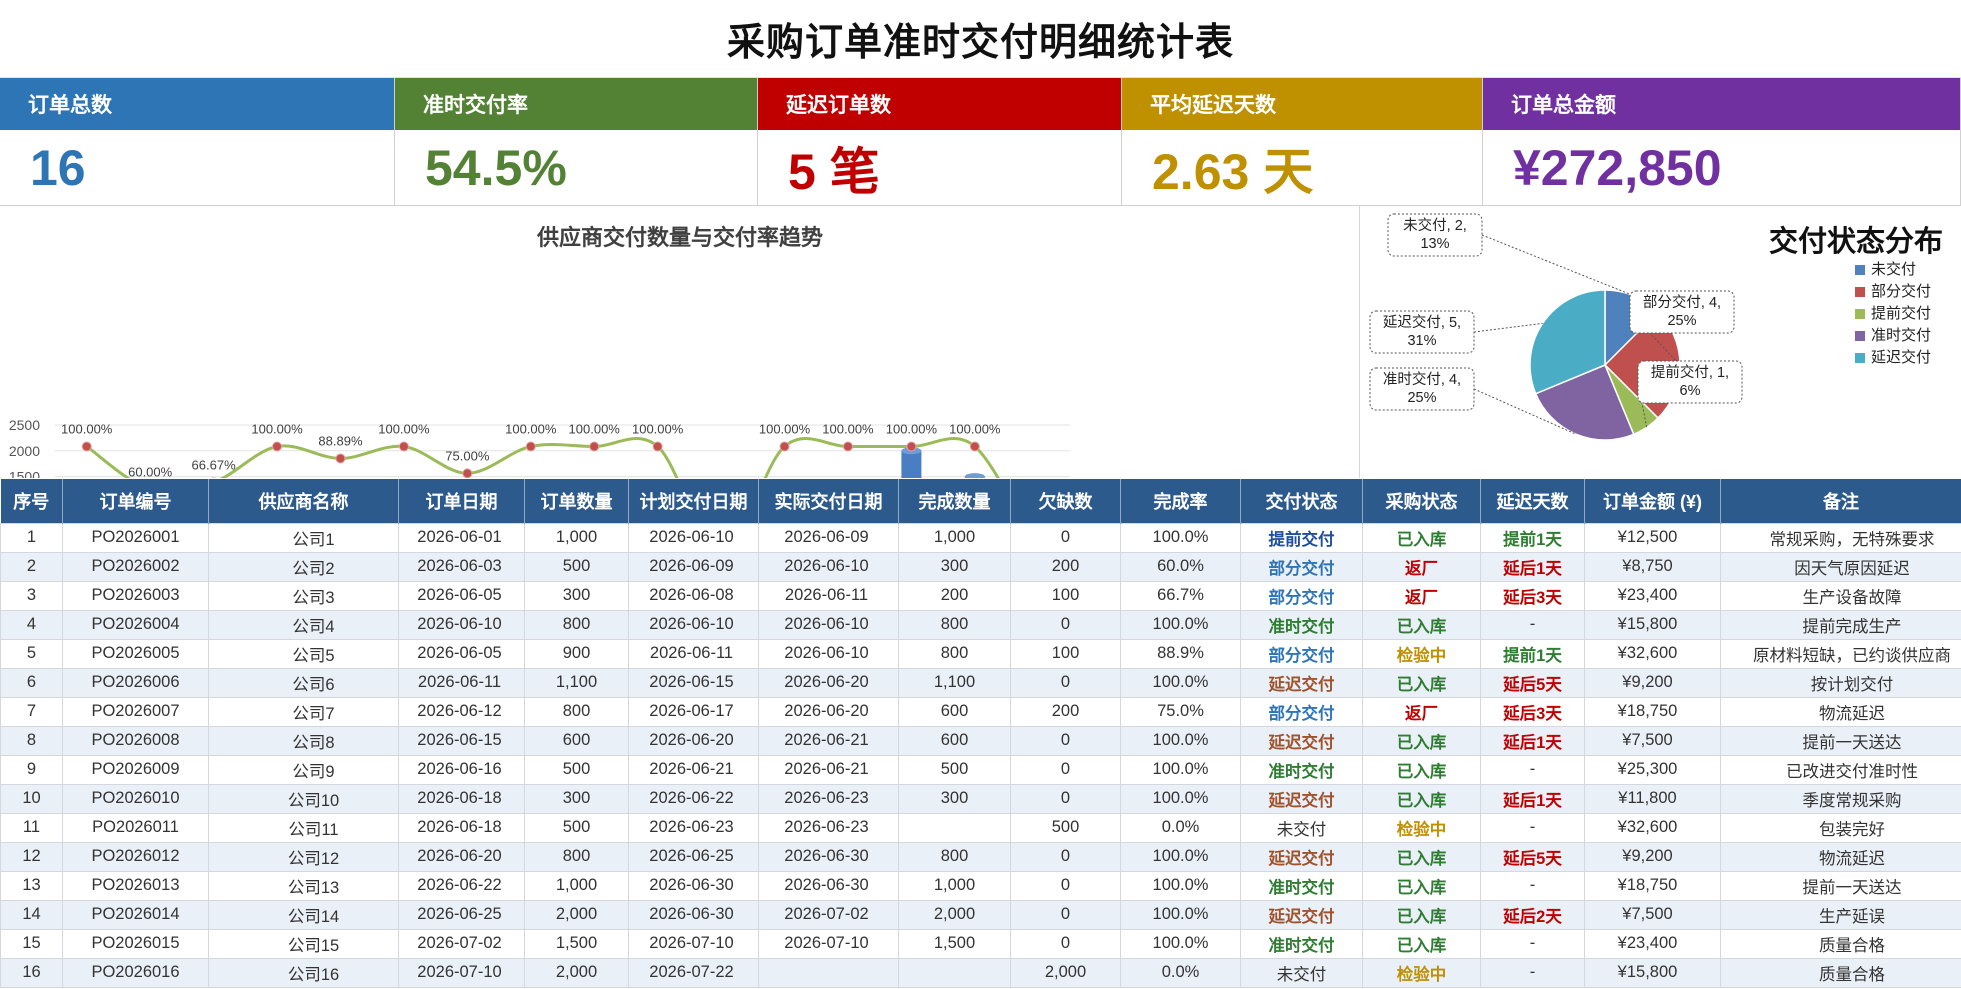 Image resolution: width=1961 pixels, height=989 pixels. What do you see at coordinates (303, 501) in the screenshot?
I see `column-header: 供应商名称` at bounding box center [303, 501].